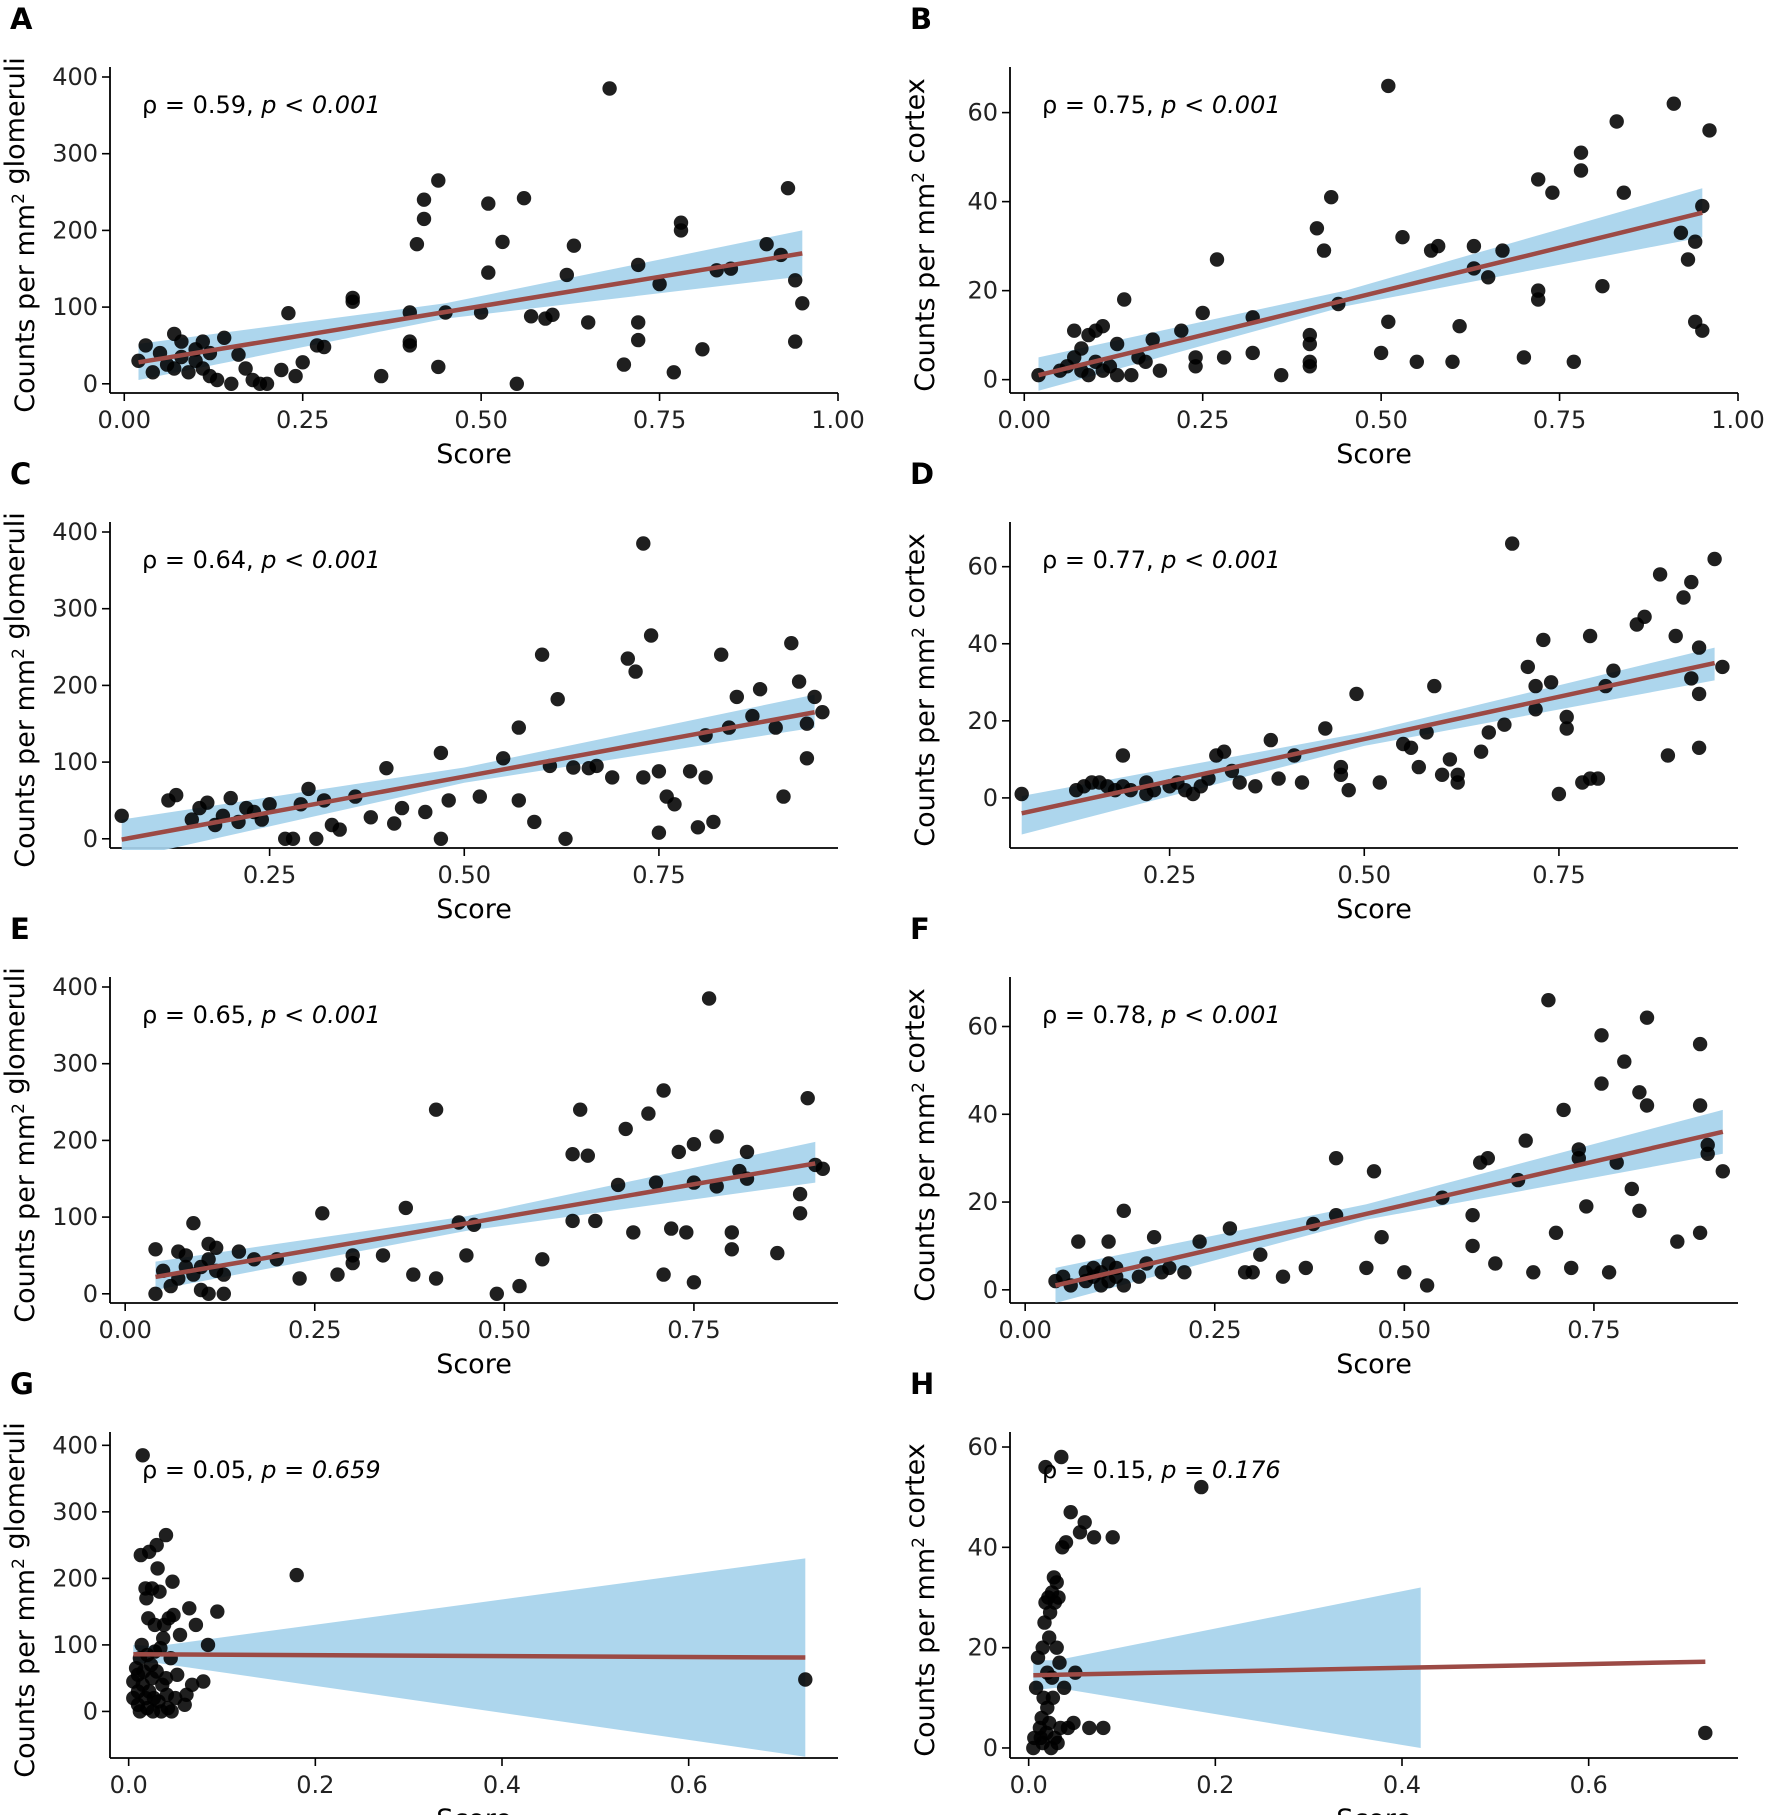 The image size is (1772, 1815). I want to click on panel-a-y-title-part: glomeruli, so click(15, 125).